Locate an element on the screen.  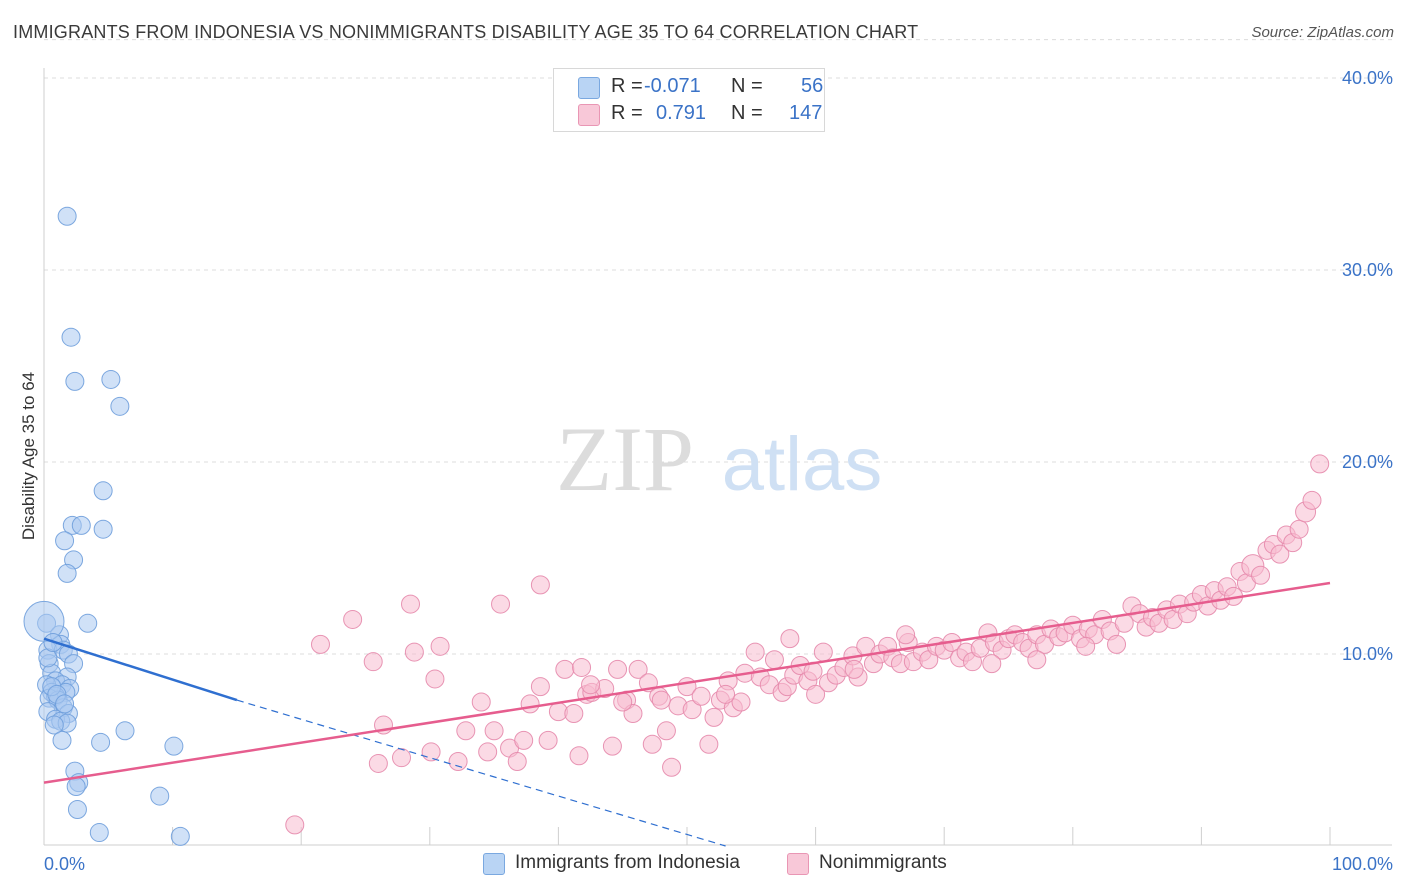
watermark: ZIP atlas is located at coordinates (719, 459).